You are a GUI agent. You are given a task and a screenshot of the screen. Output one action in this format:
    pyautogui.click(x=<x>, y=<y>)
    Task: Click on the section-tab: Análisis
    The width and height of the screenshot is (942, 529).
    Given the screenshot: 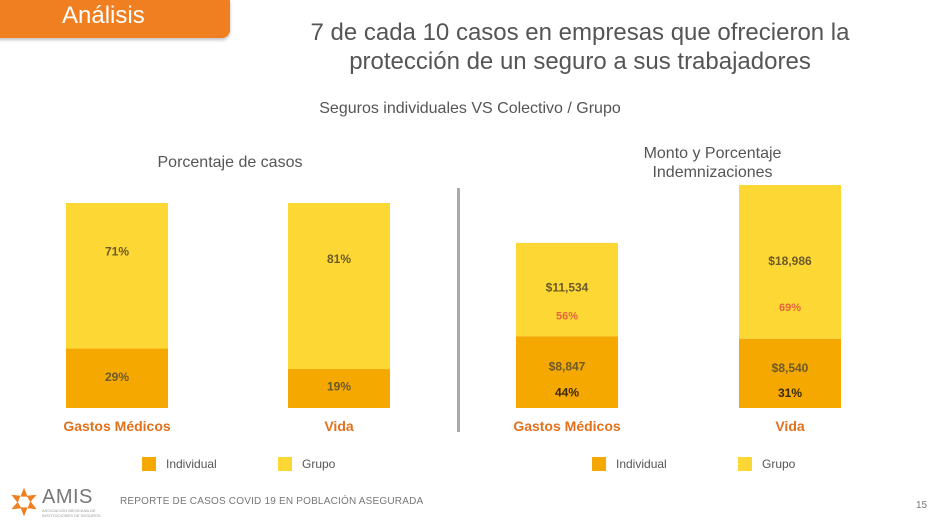 What is the action you would take?
    pyautogui.click(x=115, y=19)
    